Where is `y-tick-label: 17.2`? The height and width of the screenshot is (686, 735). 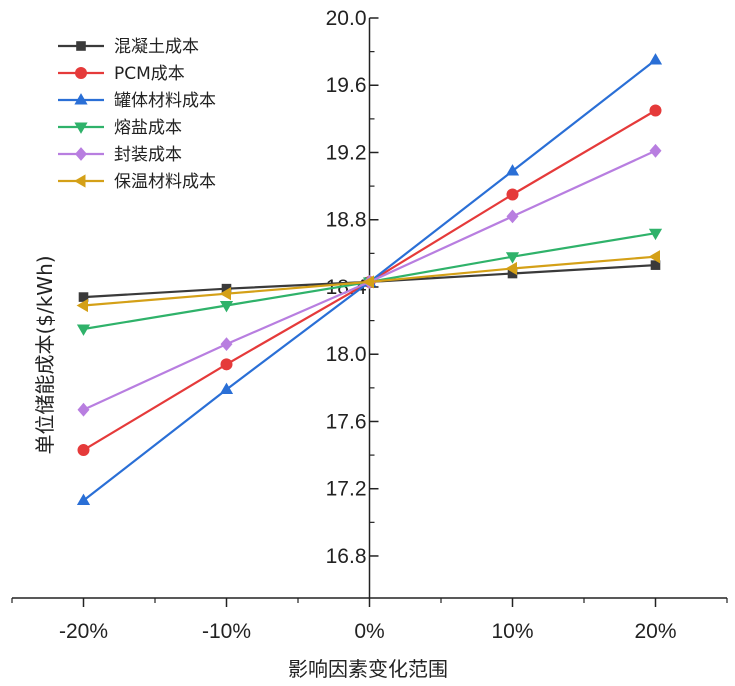 y-tick-label: 17.2 is located at coordinates (346, 489).